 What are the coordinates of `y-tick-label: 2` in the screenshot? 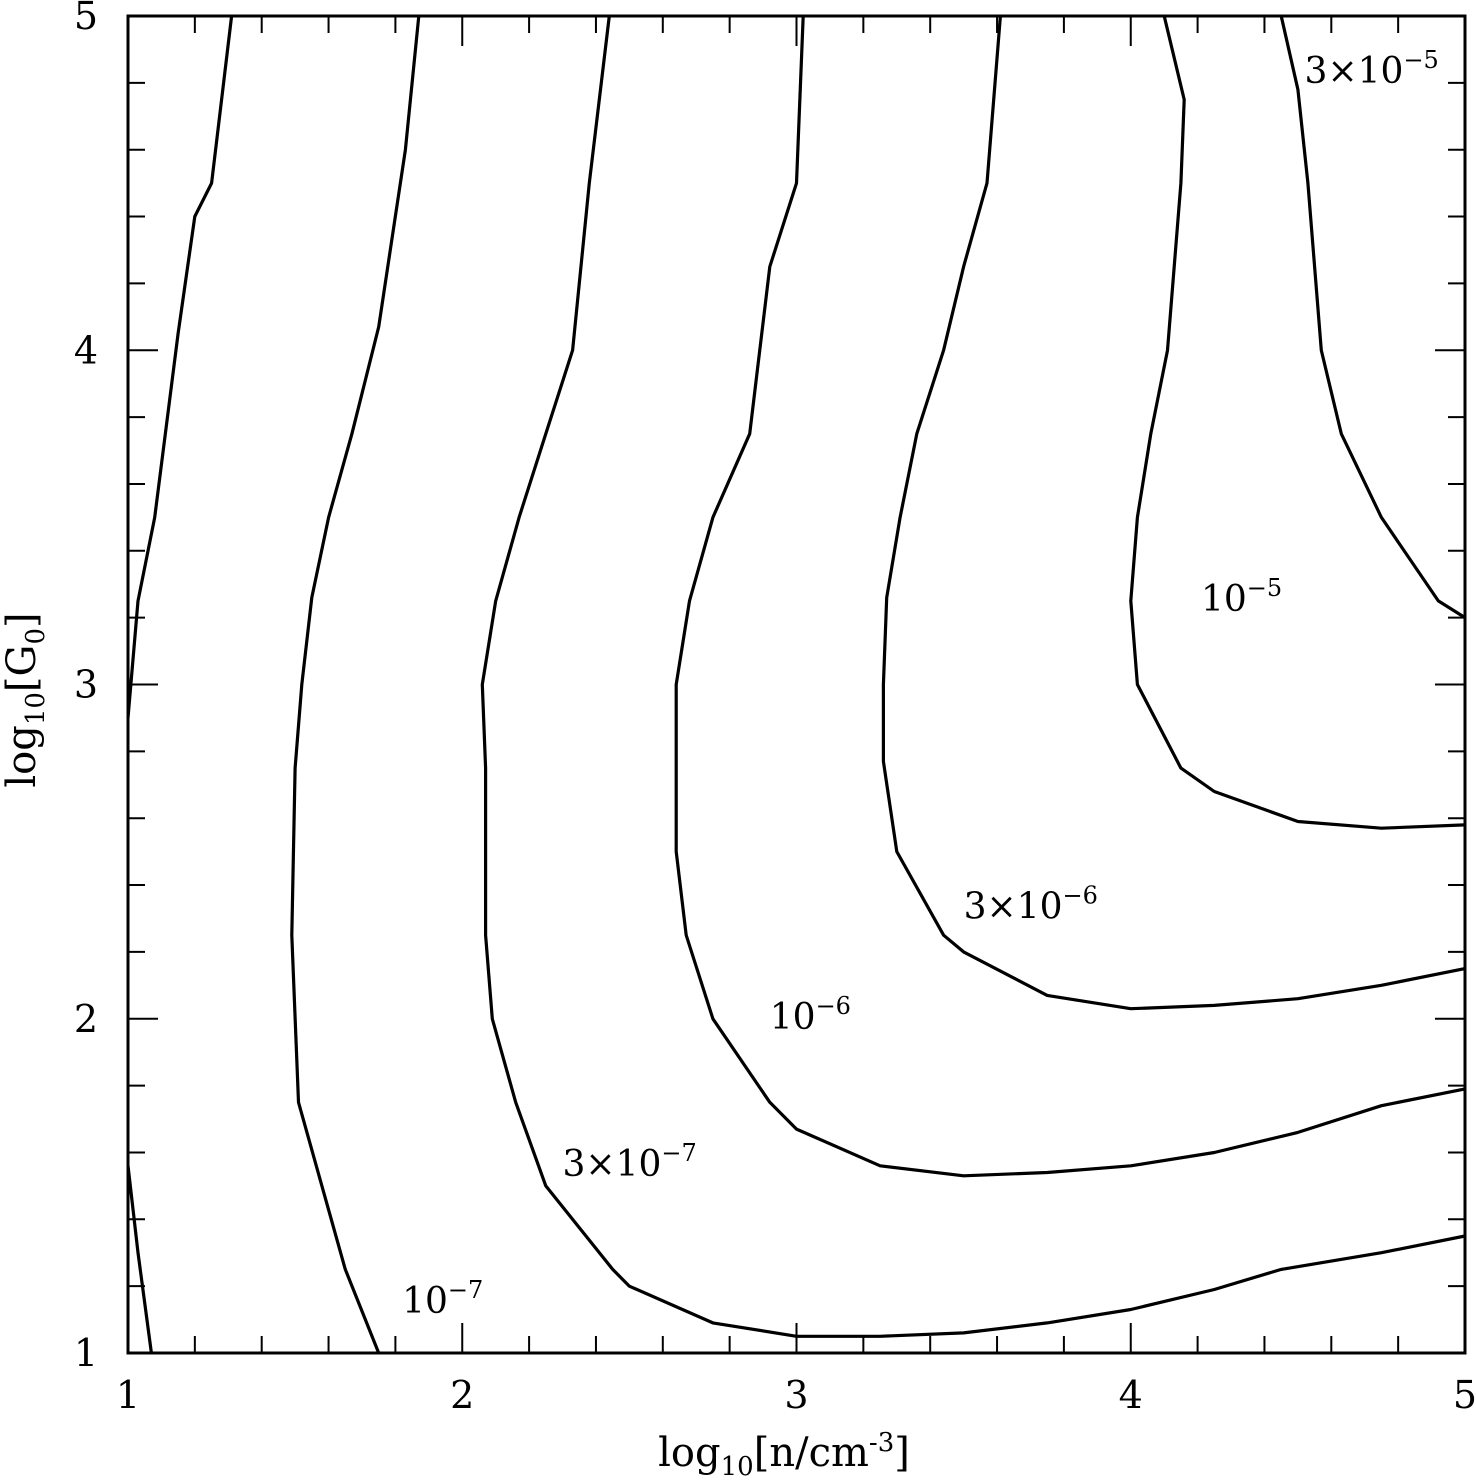 It's located at (86, 1019).